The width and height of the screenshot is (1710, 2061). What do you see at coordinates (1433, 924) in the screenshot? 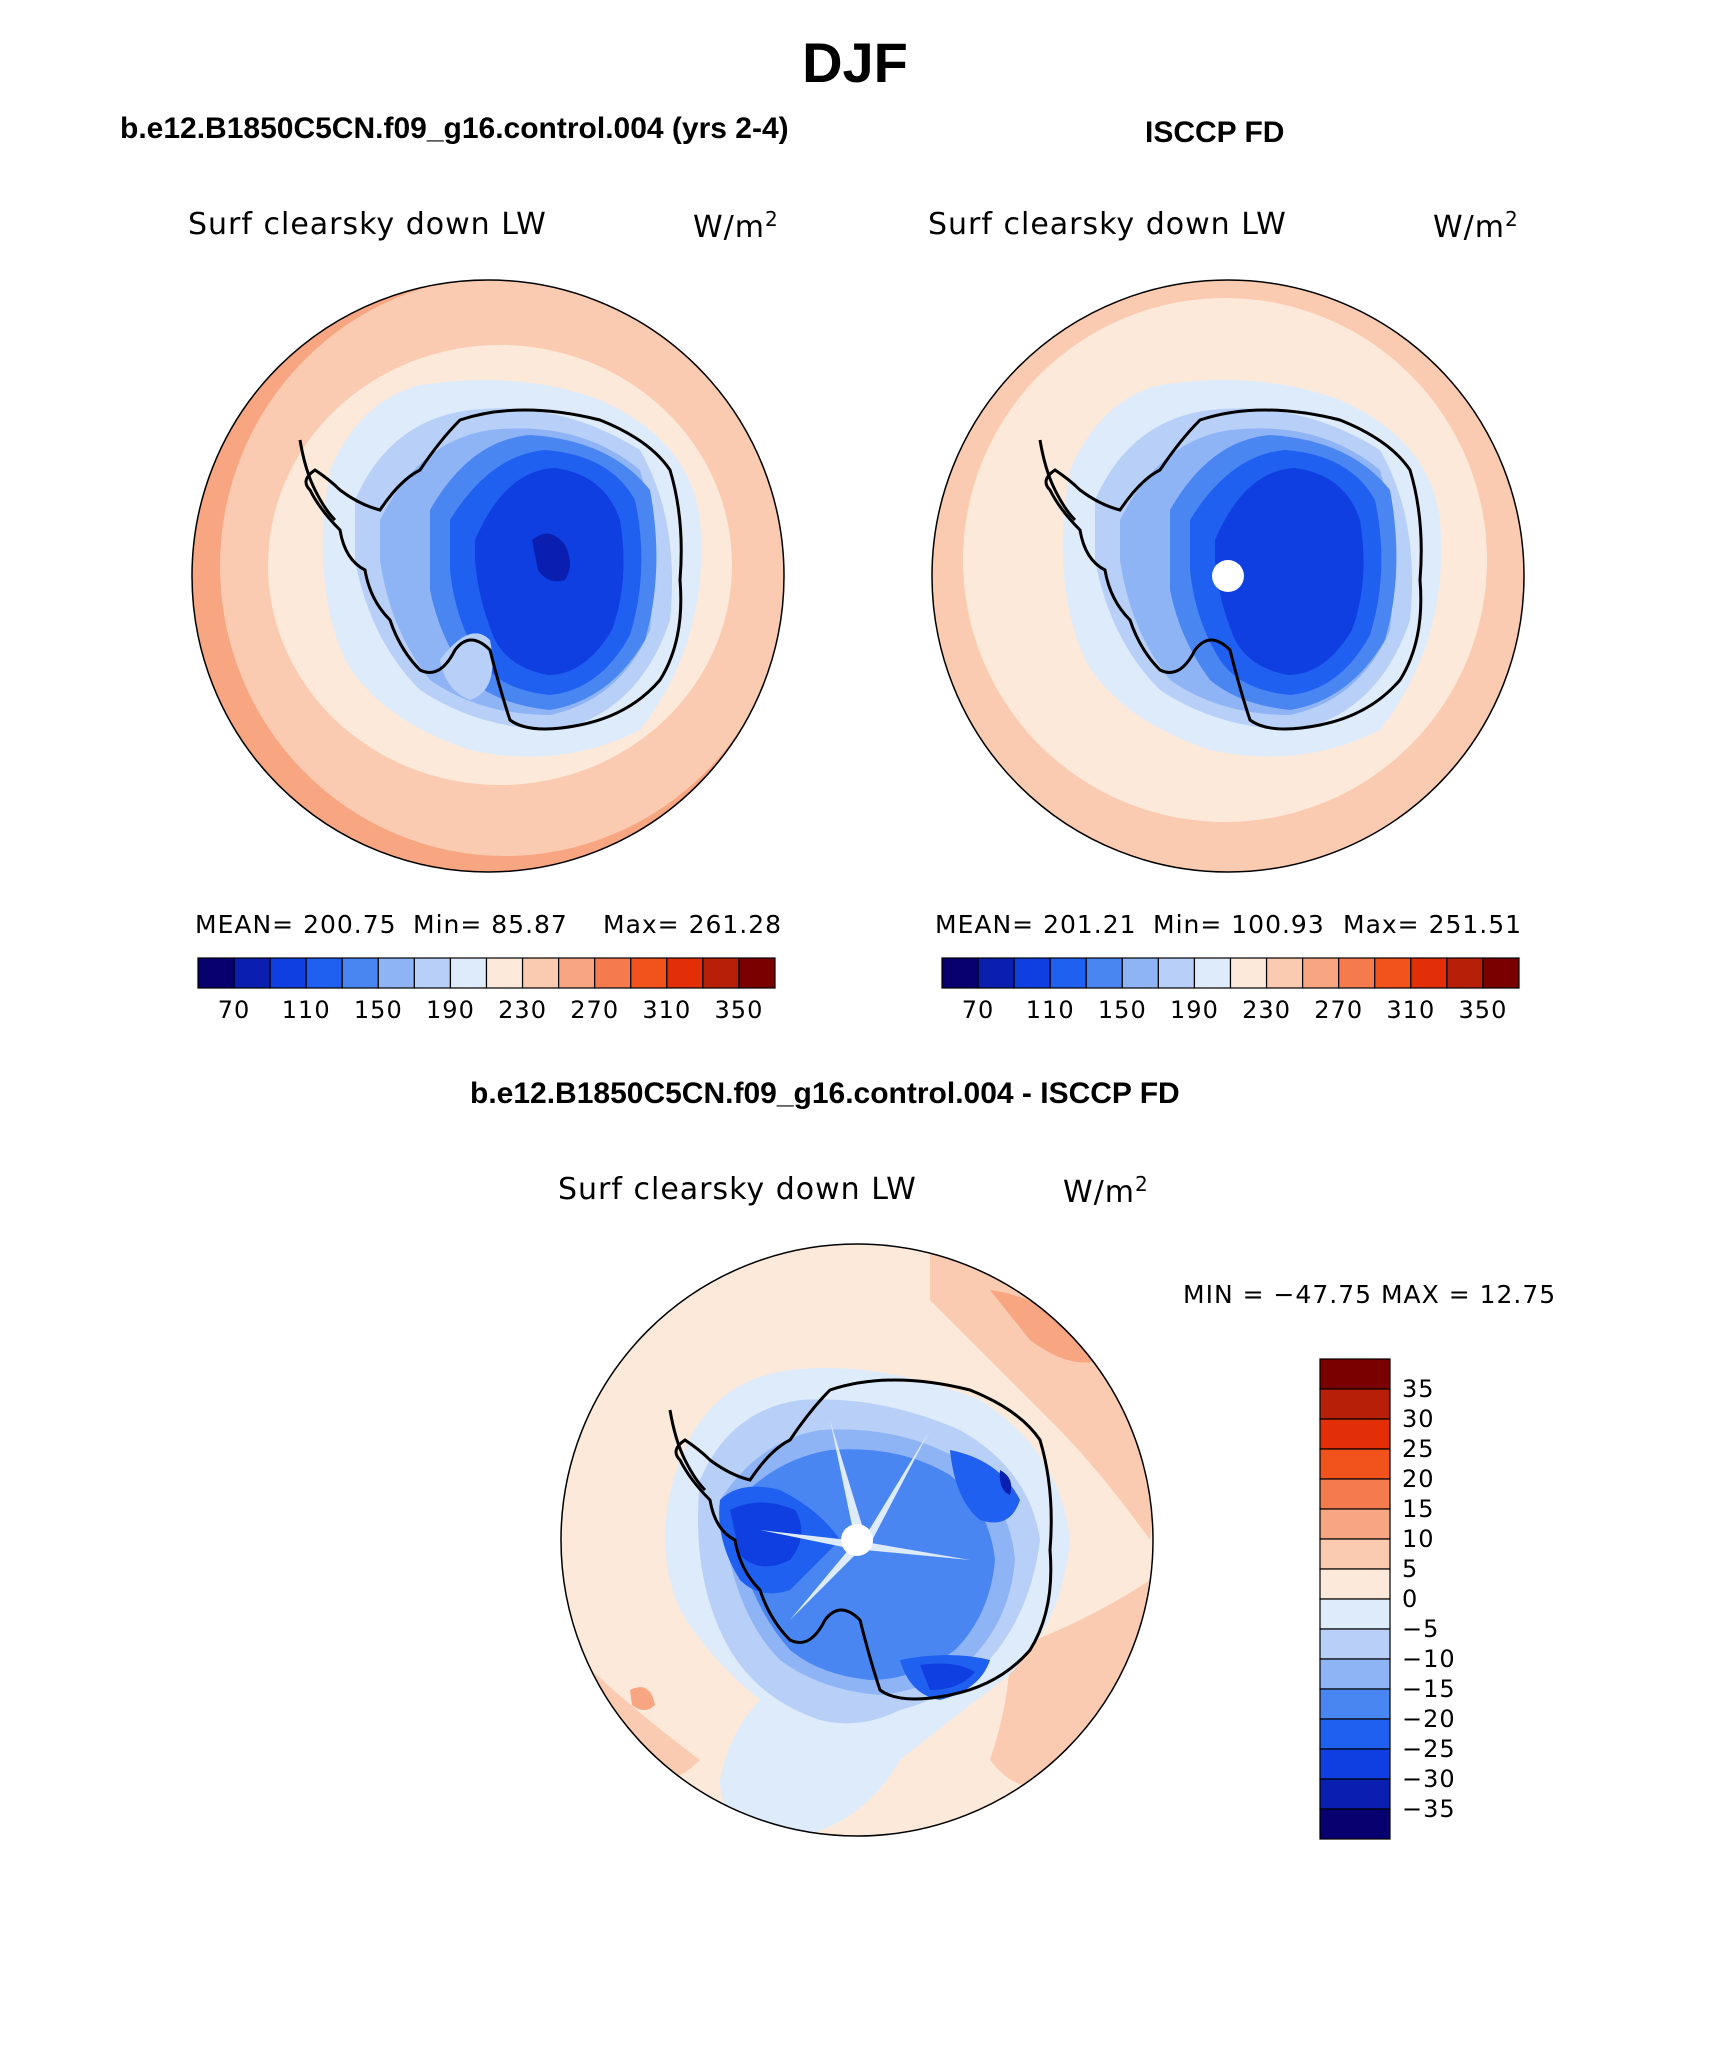
I see `obs-max-label: Max= 251.51` at bounding box center [1433, 924].